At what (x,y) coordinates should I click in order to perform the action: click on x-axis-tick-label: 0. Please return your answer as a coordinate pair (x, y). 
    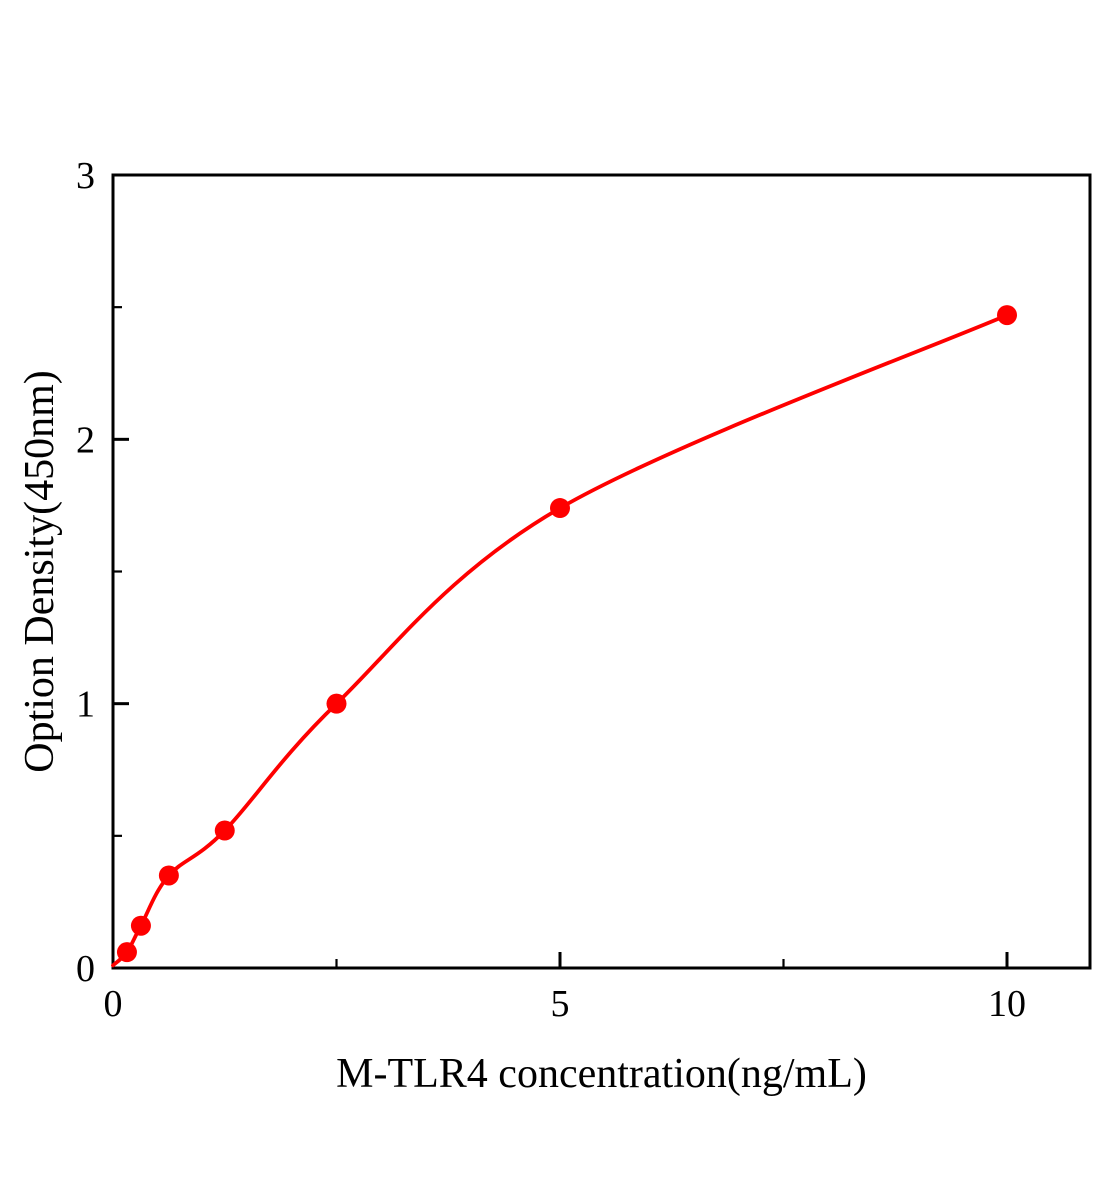
    Looking at the image, I should click on (113, 1004).